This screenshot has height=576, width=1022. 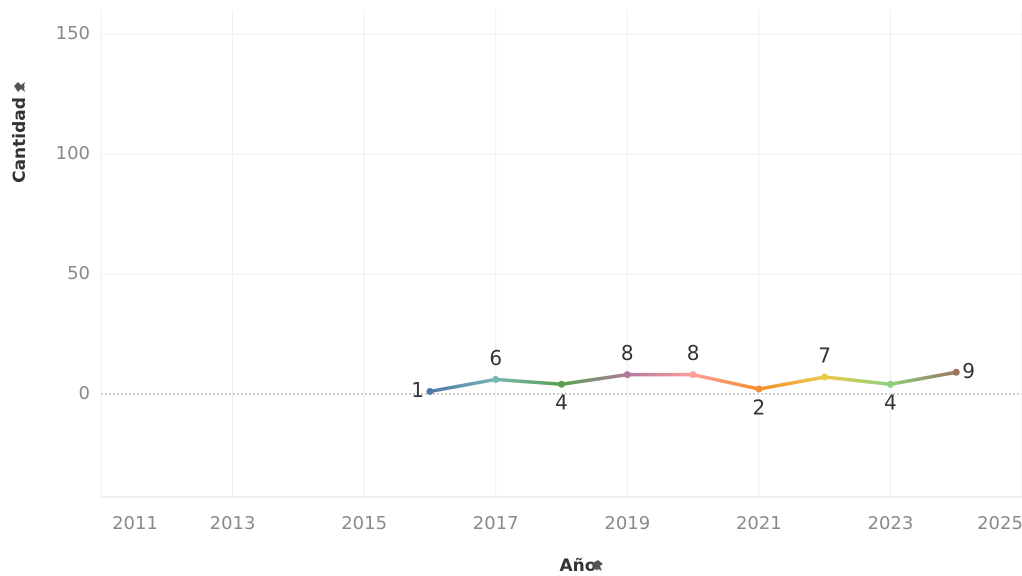 What do you see at coordinates (999, 523) in the screenshot?
I see `x-tick-label: 2025` at bounding box center [999, 523].